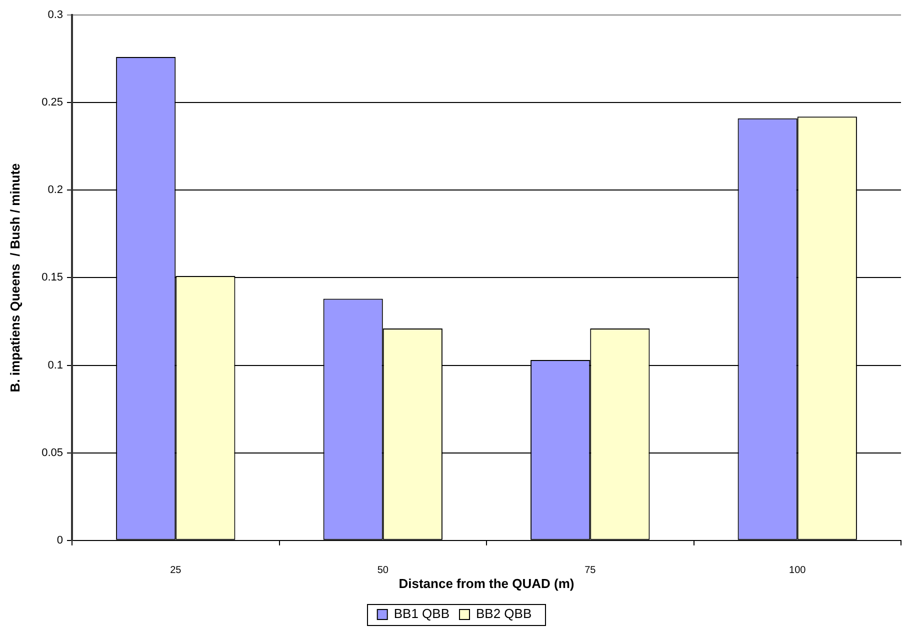  What do you see at coordinates (486, 583) in the screenshot?
I see `x-axis-title: Distance from the QUAD (m)` at bounding box center [486, 583].